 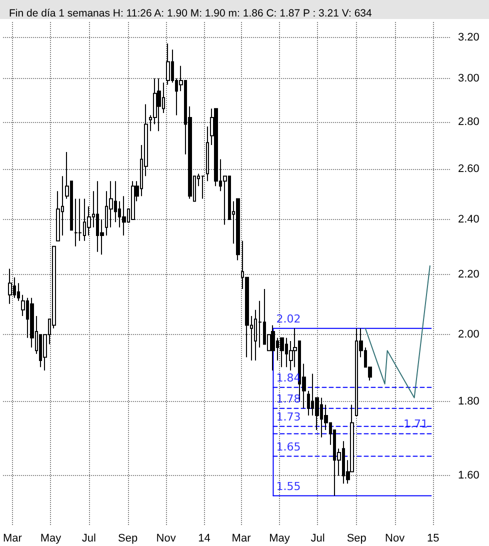 I want to click on y-tick-label: 2.60, so click(x=469, y=168).